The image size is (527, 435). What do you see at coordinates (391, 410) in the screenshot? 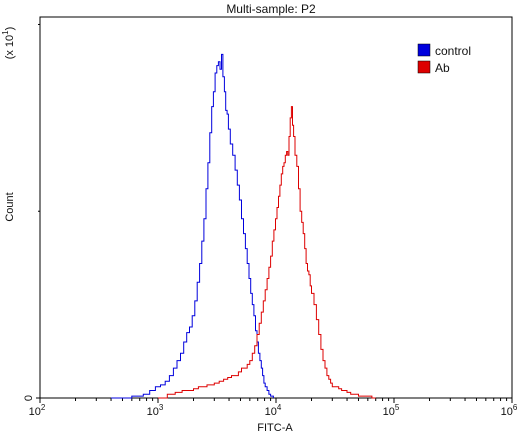
I see `x-tick-label: 10⁵` at bounding box center [391, 410].